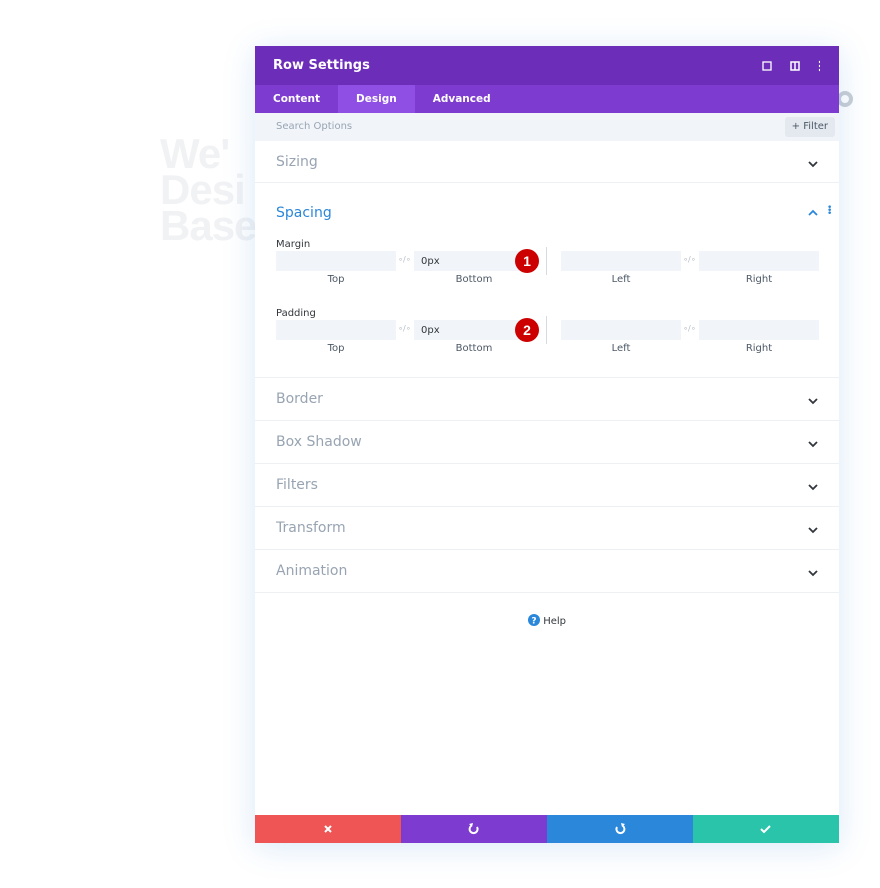 The width and height of the screenshot is (880, 888). What do you see at coordinates (297, 162) in the screenshot?
I see `section-title: Sizing` at bounding box center [297, 162].